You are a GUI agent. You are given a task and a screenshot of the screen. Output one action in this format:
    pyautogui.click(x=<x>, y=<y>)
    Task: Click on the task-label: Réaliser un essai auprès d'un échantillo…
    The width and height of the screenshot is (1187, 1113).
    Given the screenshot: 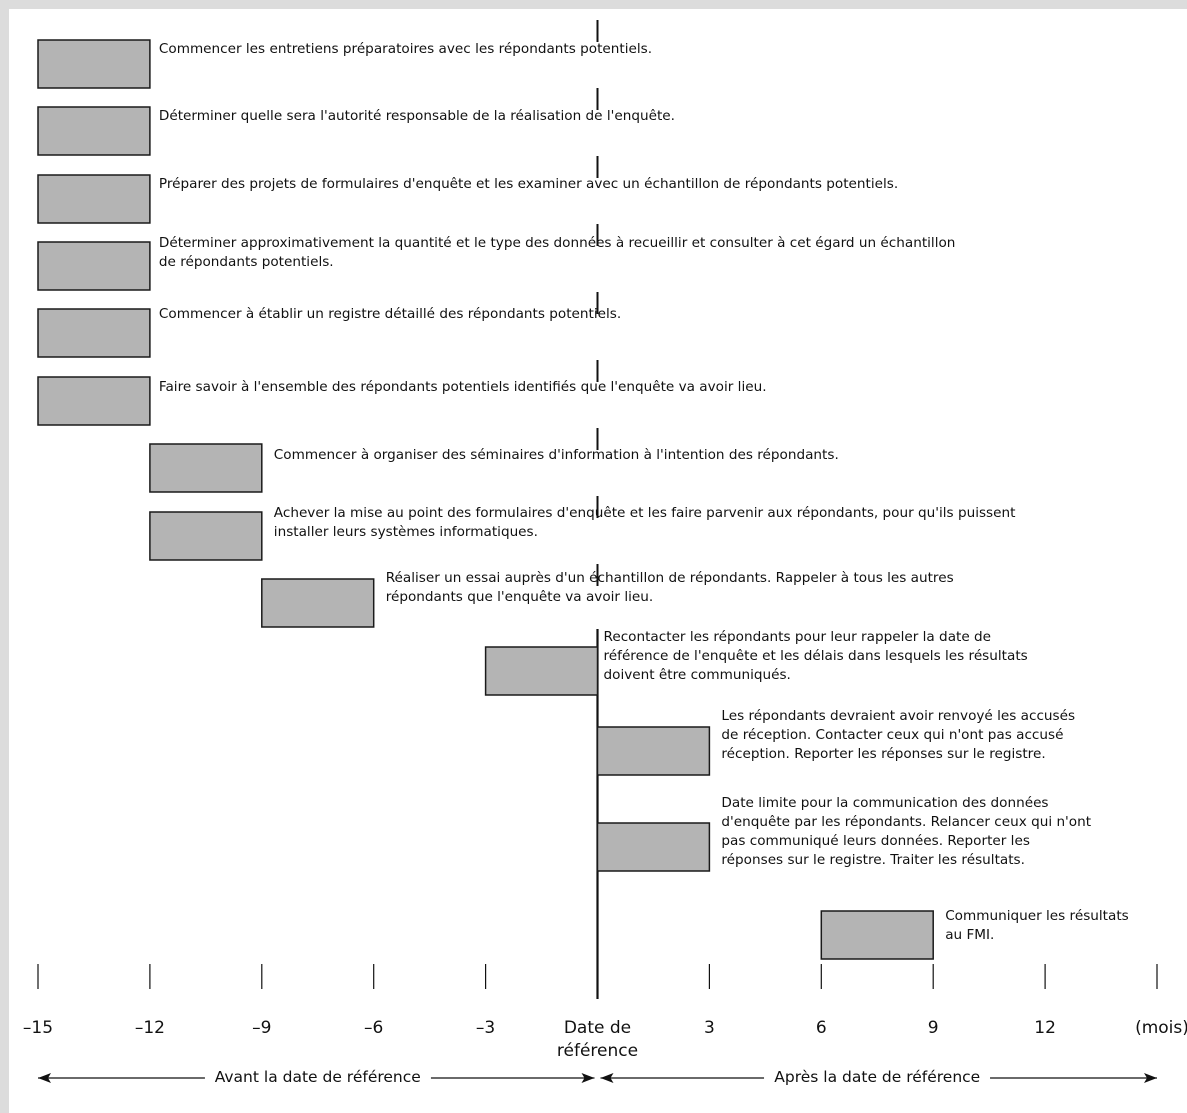 What is the action you would take?
    pyautogui.click(x=669, y=587)
    